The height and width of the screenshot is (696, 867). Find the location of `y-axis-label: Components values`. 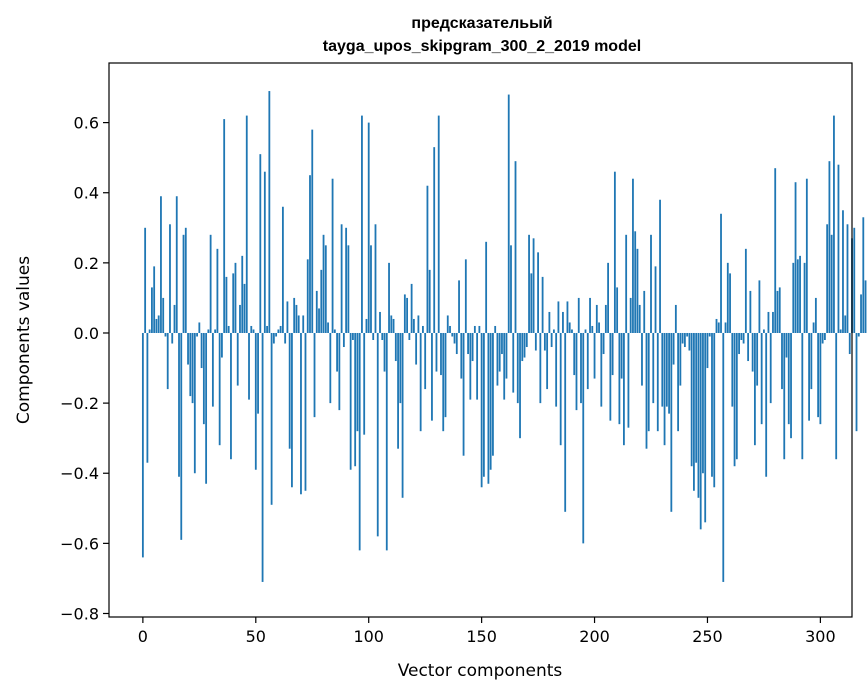

y-axis-label: Components values is located at coordinates (24, 340).